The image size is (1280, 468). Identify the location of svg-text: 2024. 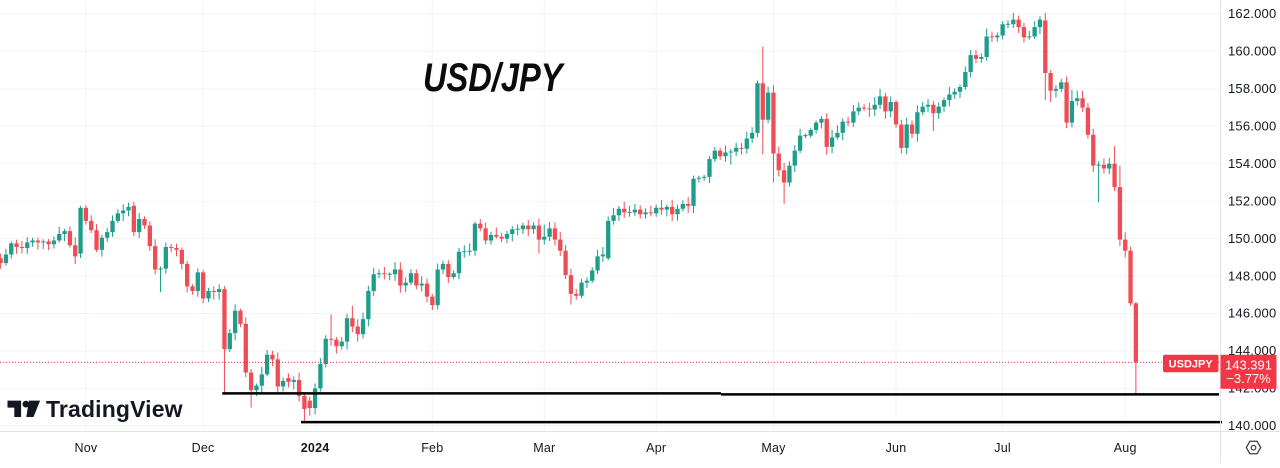
(315, 448).